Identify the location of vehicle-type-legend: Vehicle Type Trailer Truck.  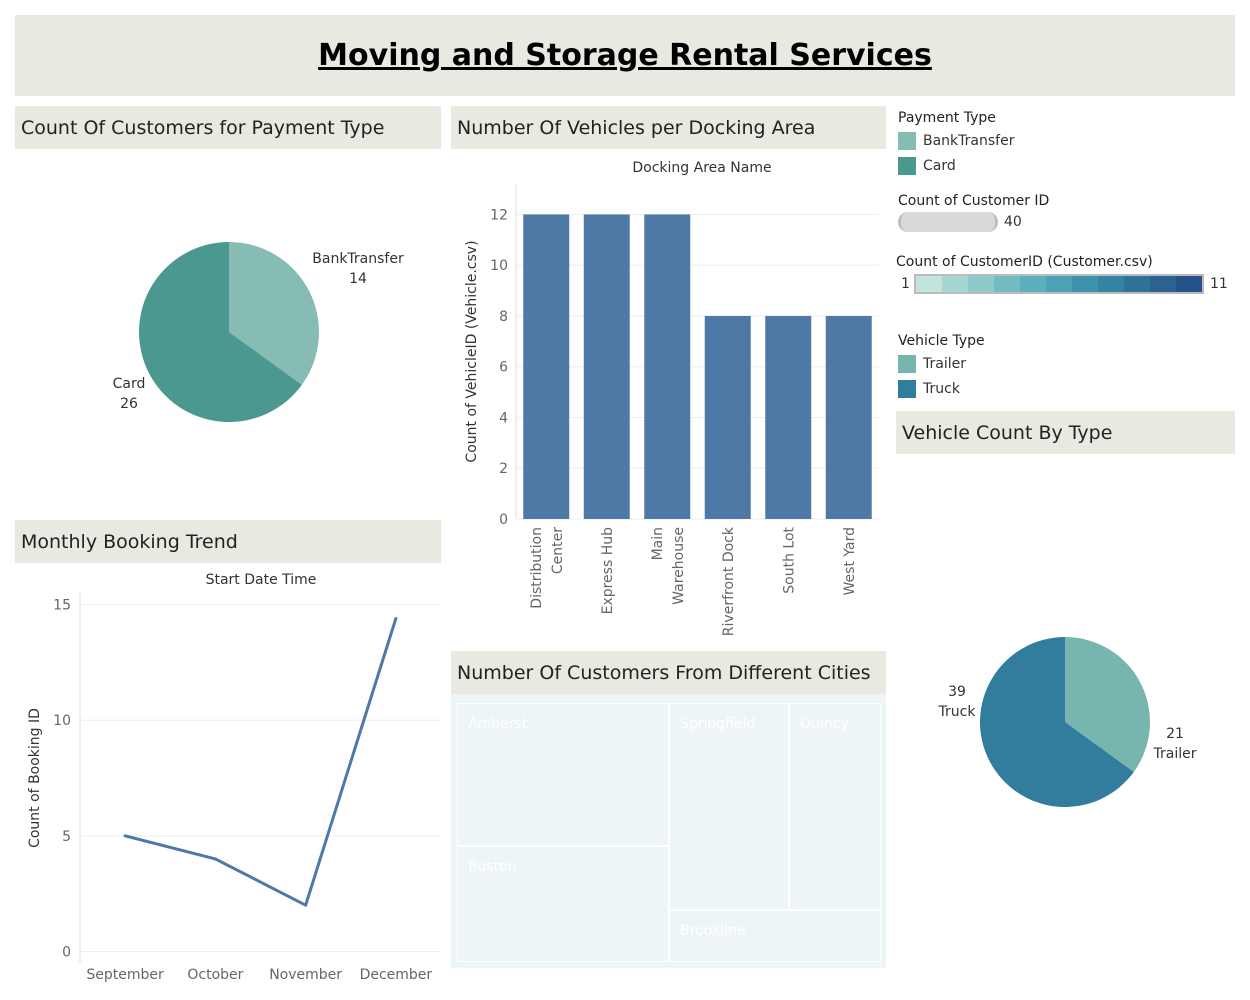
(941, 367).